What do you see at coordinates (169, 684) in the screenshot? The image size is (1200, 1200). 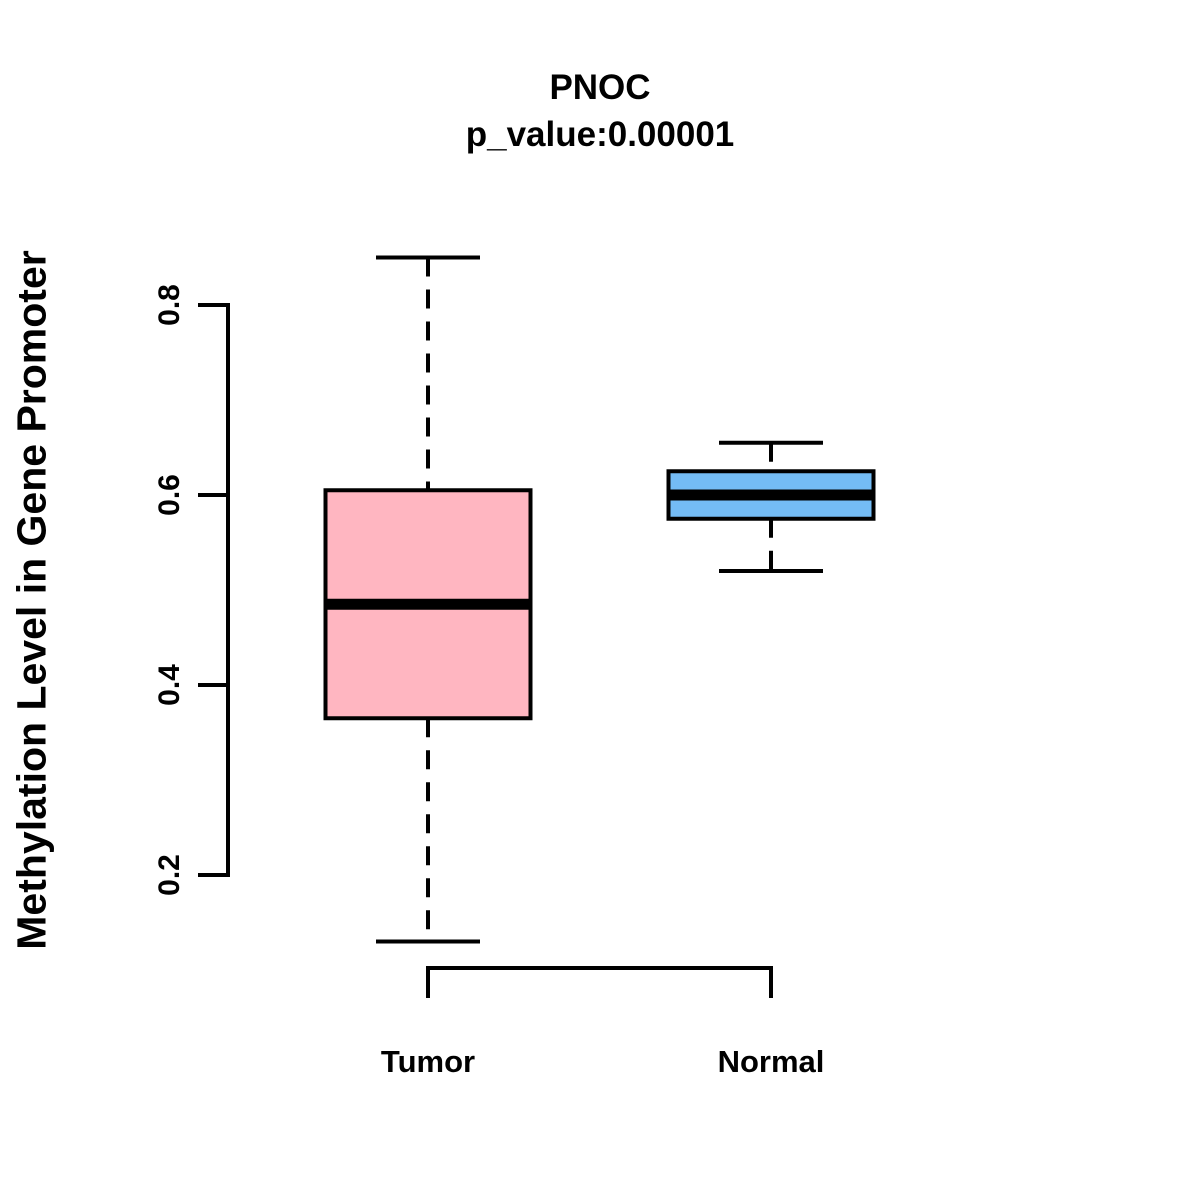 I see `y-tick-label-0-4: 0.4` at bounding box center [169, 684].